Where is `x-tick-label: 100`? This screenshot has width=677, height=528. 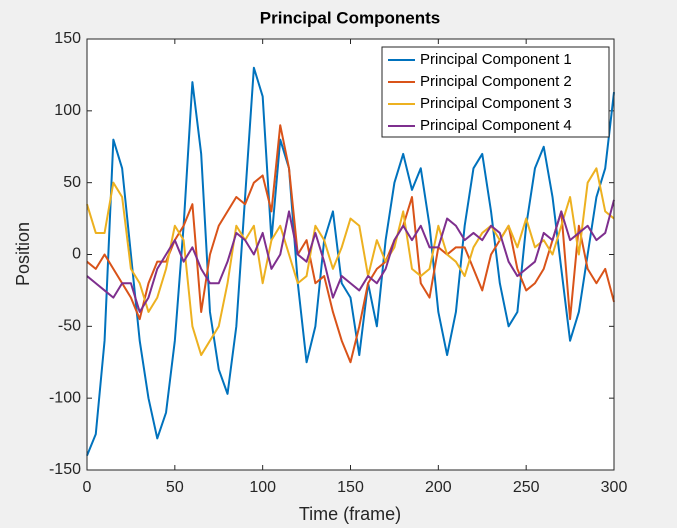
x-tick-label: 100 is located at coordinates (262, 487).